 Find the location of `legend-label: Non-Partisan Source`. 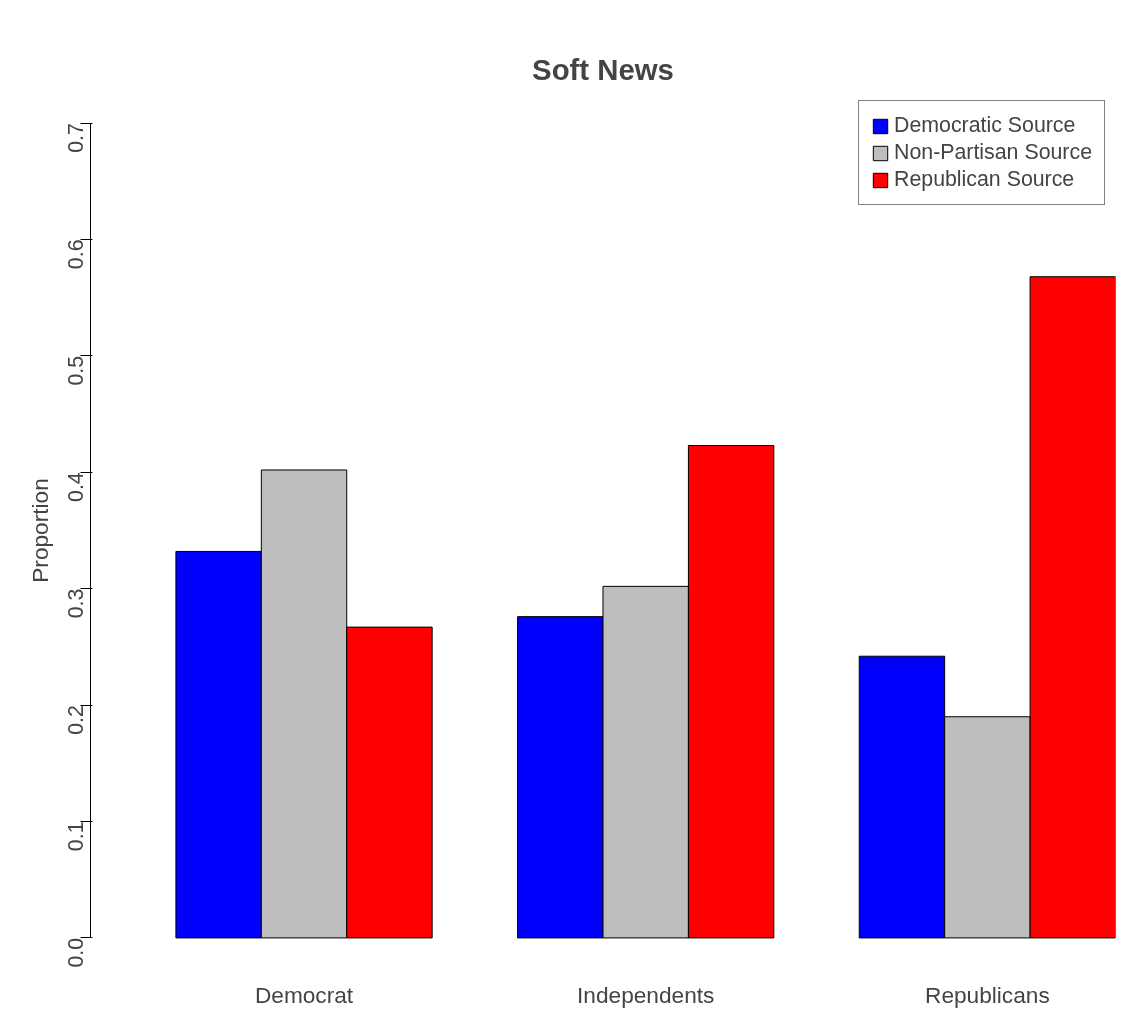

legend-label: Non-Partisan Source is located at coordinates (993, 152).